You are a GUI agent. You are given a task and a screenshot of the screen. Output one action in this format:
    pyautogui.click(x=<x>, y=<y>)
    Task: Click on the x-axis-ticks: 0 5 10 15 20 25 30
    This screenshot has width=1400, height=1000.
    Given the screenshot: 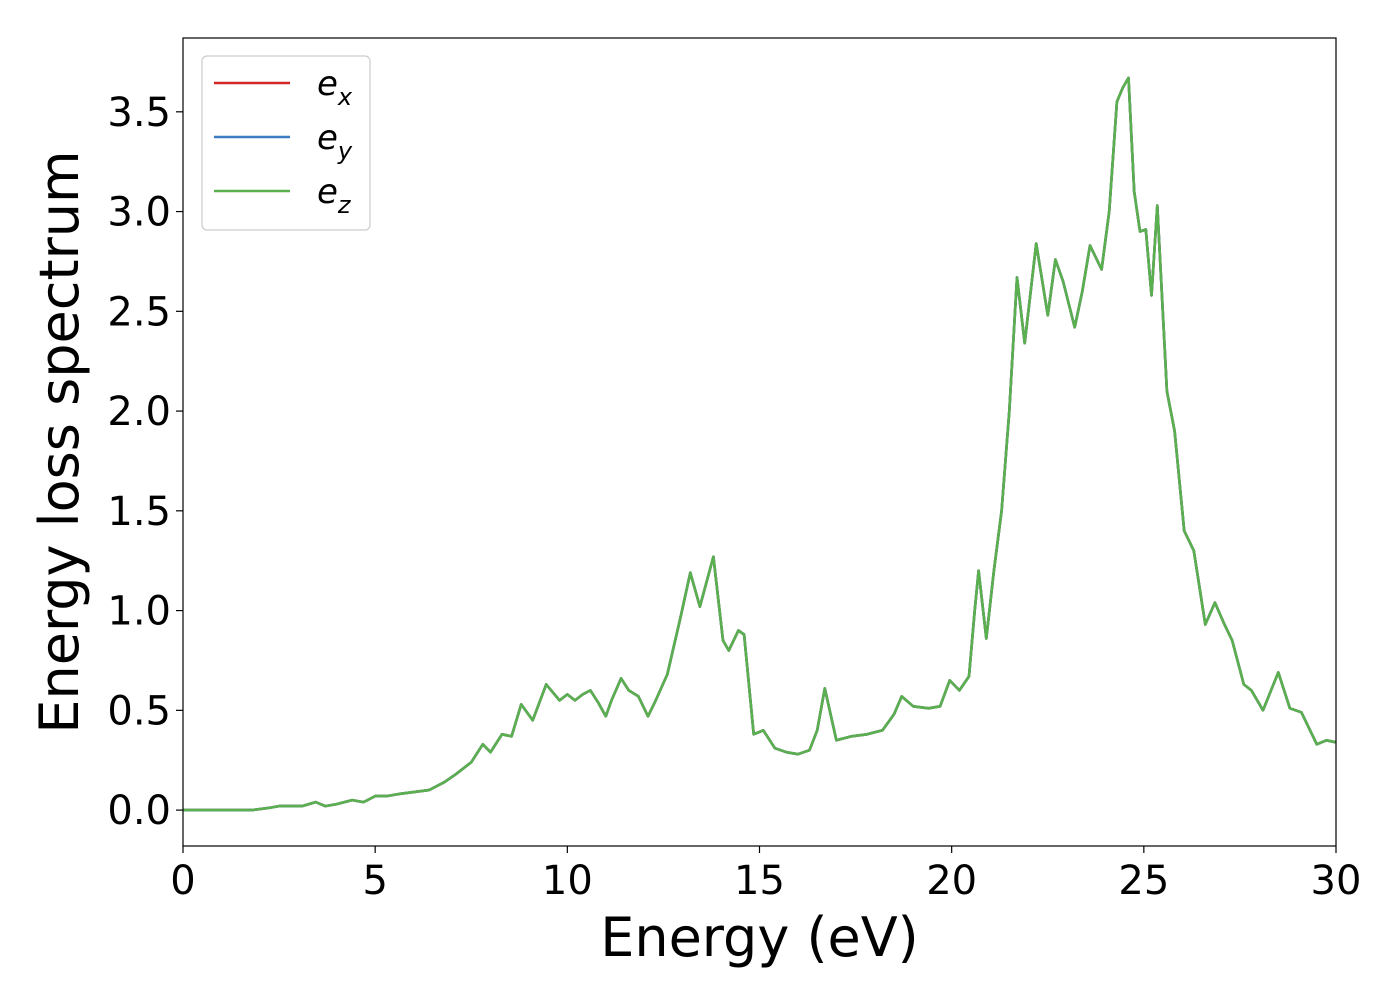 What is the action you would take?
    pyautogui.click(x=765, y=875)
    